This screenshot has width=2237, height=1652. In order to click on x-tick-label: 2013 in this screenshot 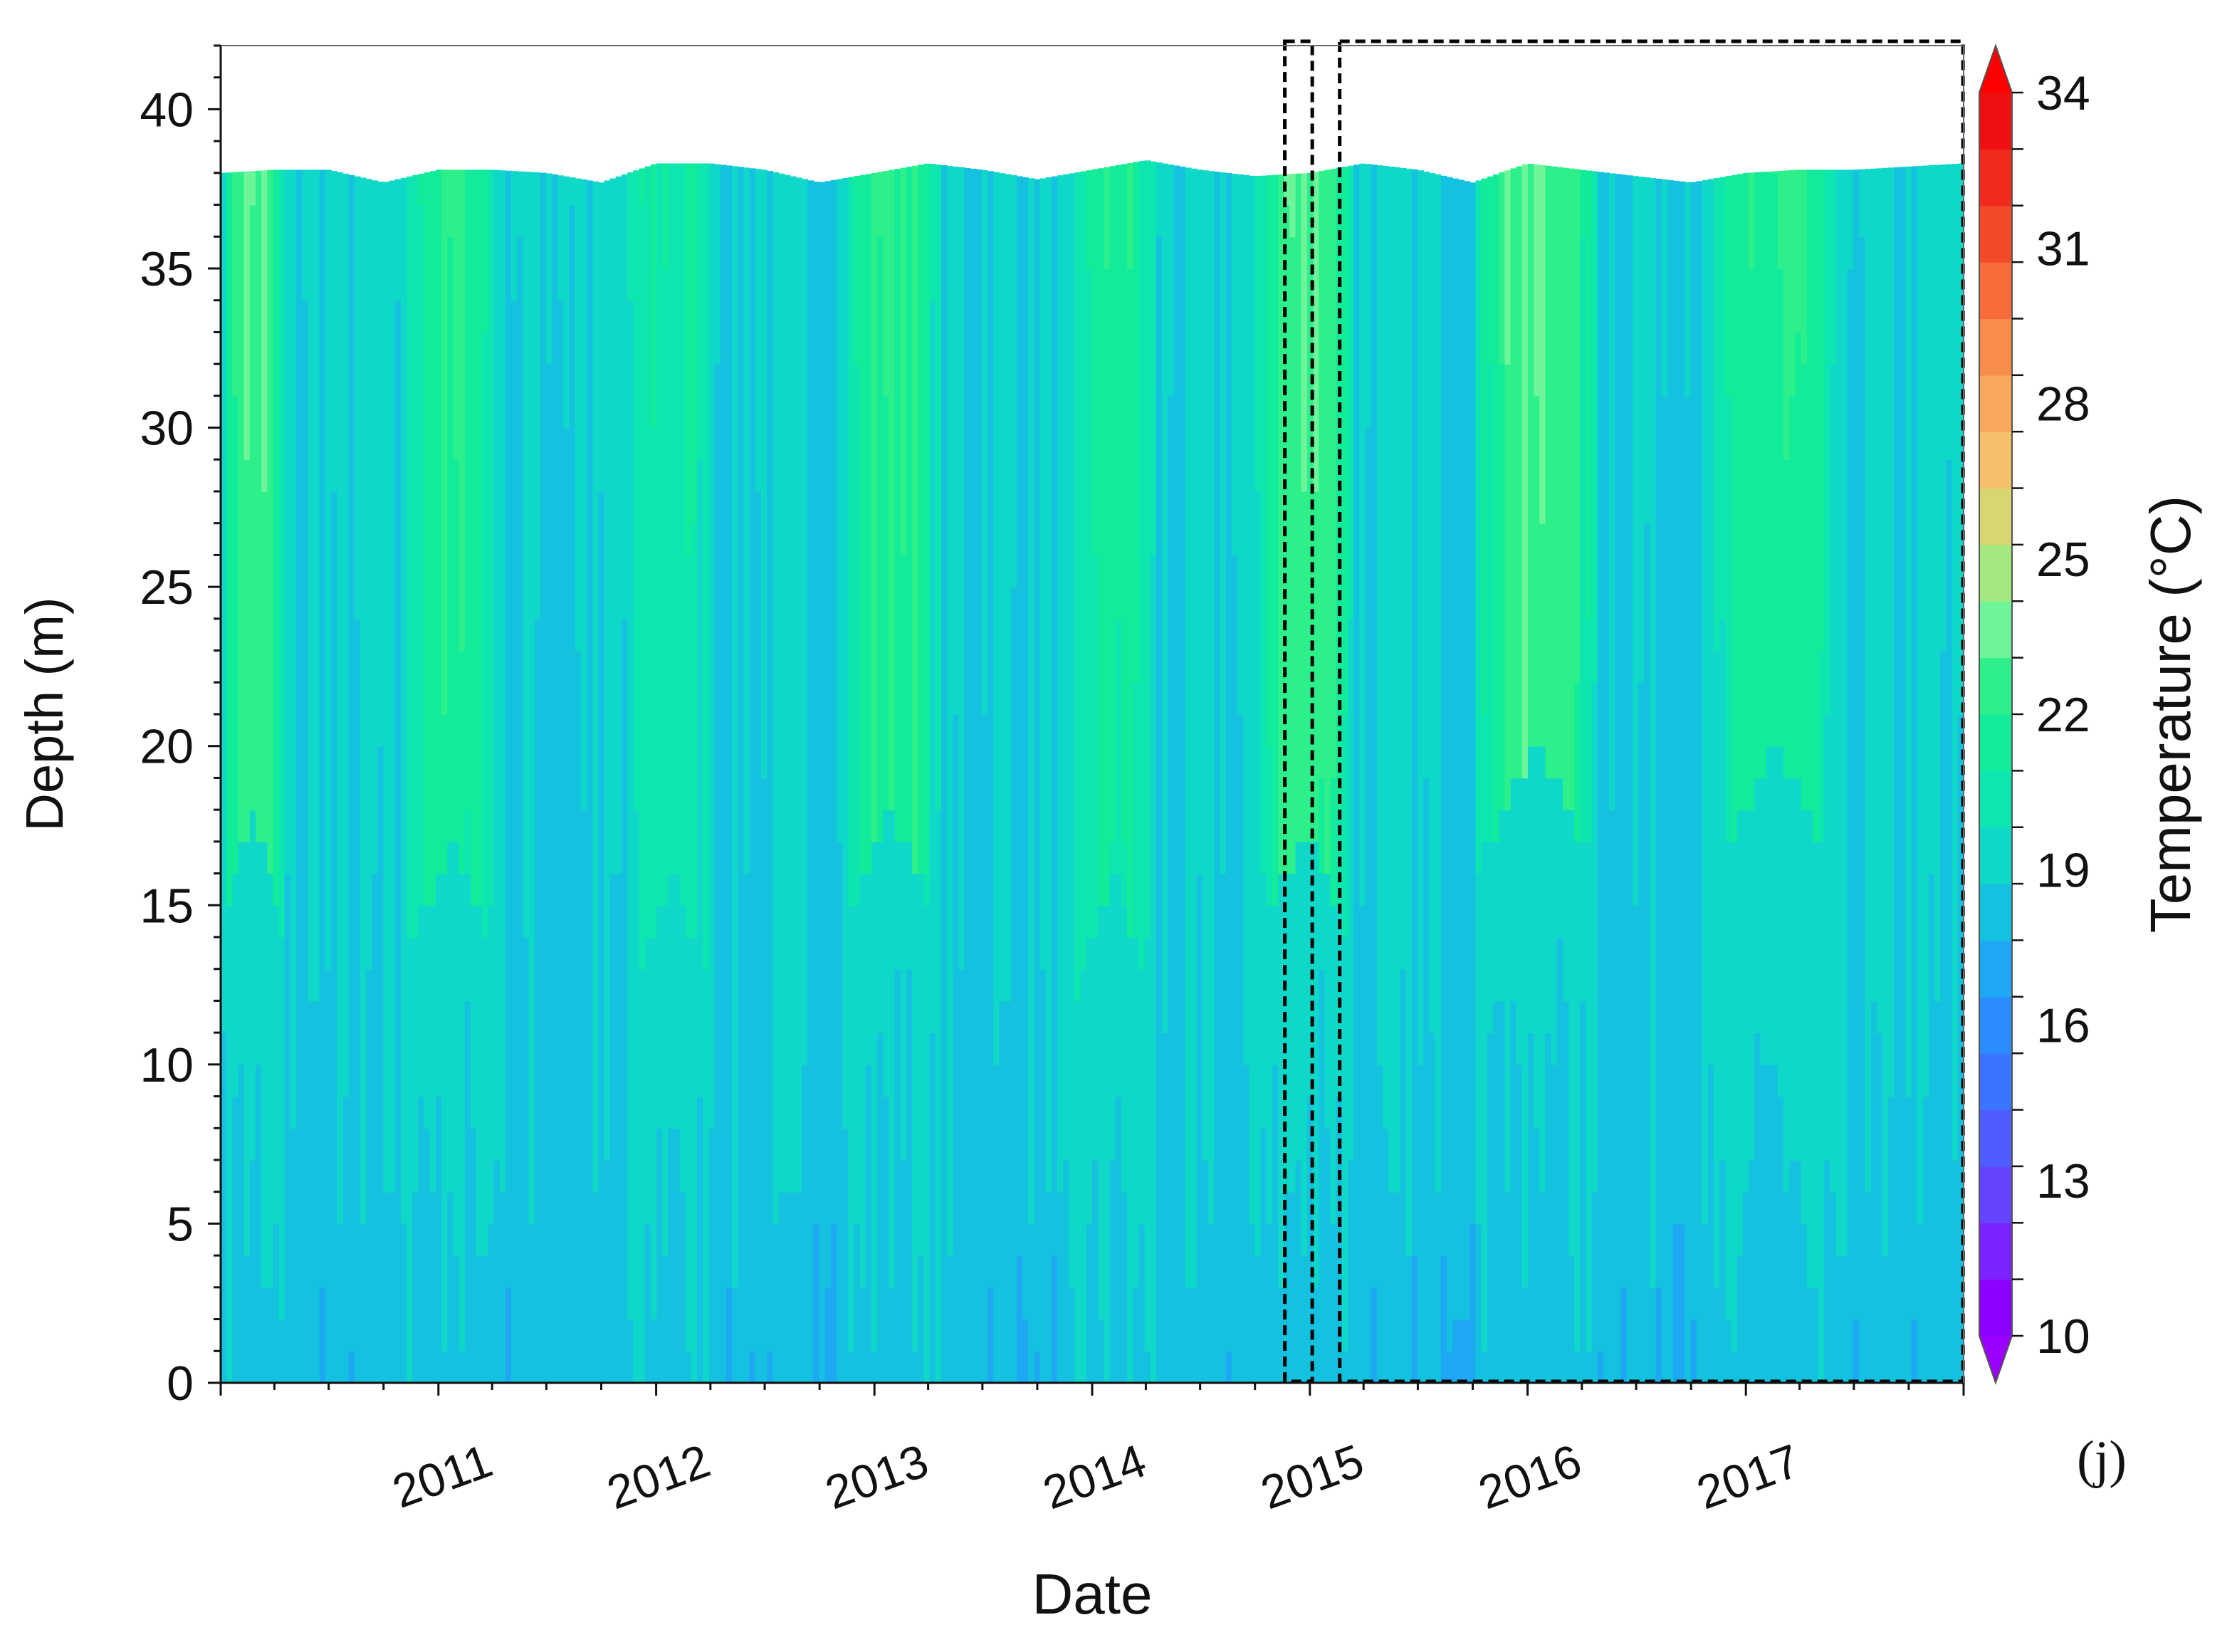, I will do `click(877, 1477)`.